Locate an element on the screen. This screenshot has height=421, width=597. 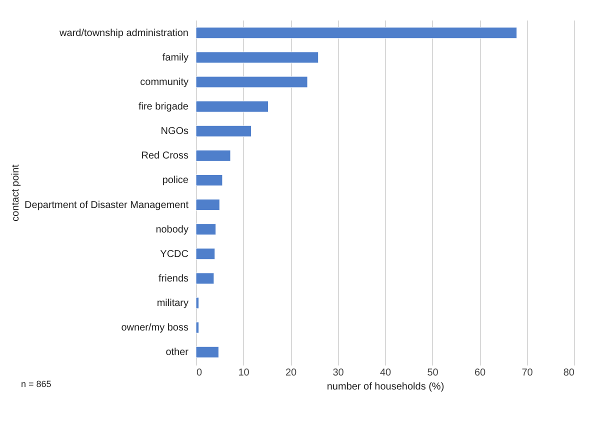
x-tick-label: 80 is located at coordinates (569, 373).